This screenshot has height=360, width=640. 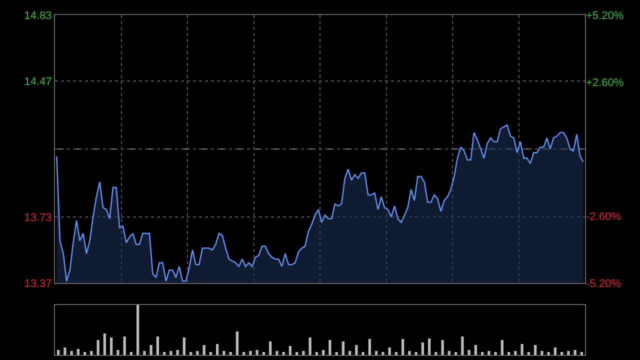 I want to click on y2-tick-label: -5.20%, so click(x=604, y=284).